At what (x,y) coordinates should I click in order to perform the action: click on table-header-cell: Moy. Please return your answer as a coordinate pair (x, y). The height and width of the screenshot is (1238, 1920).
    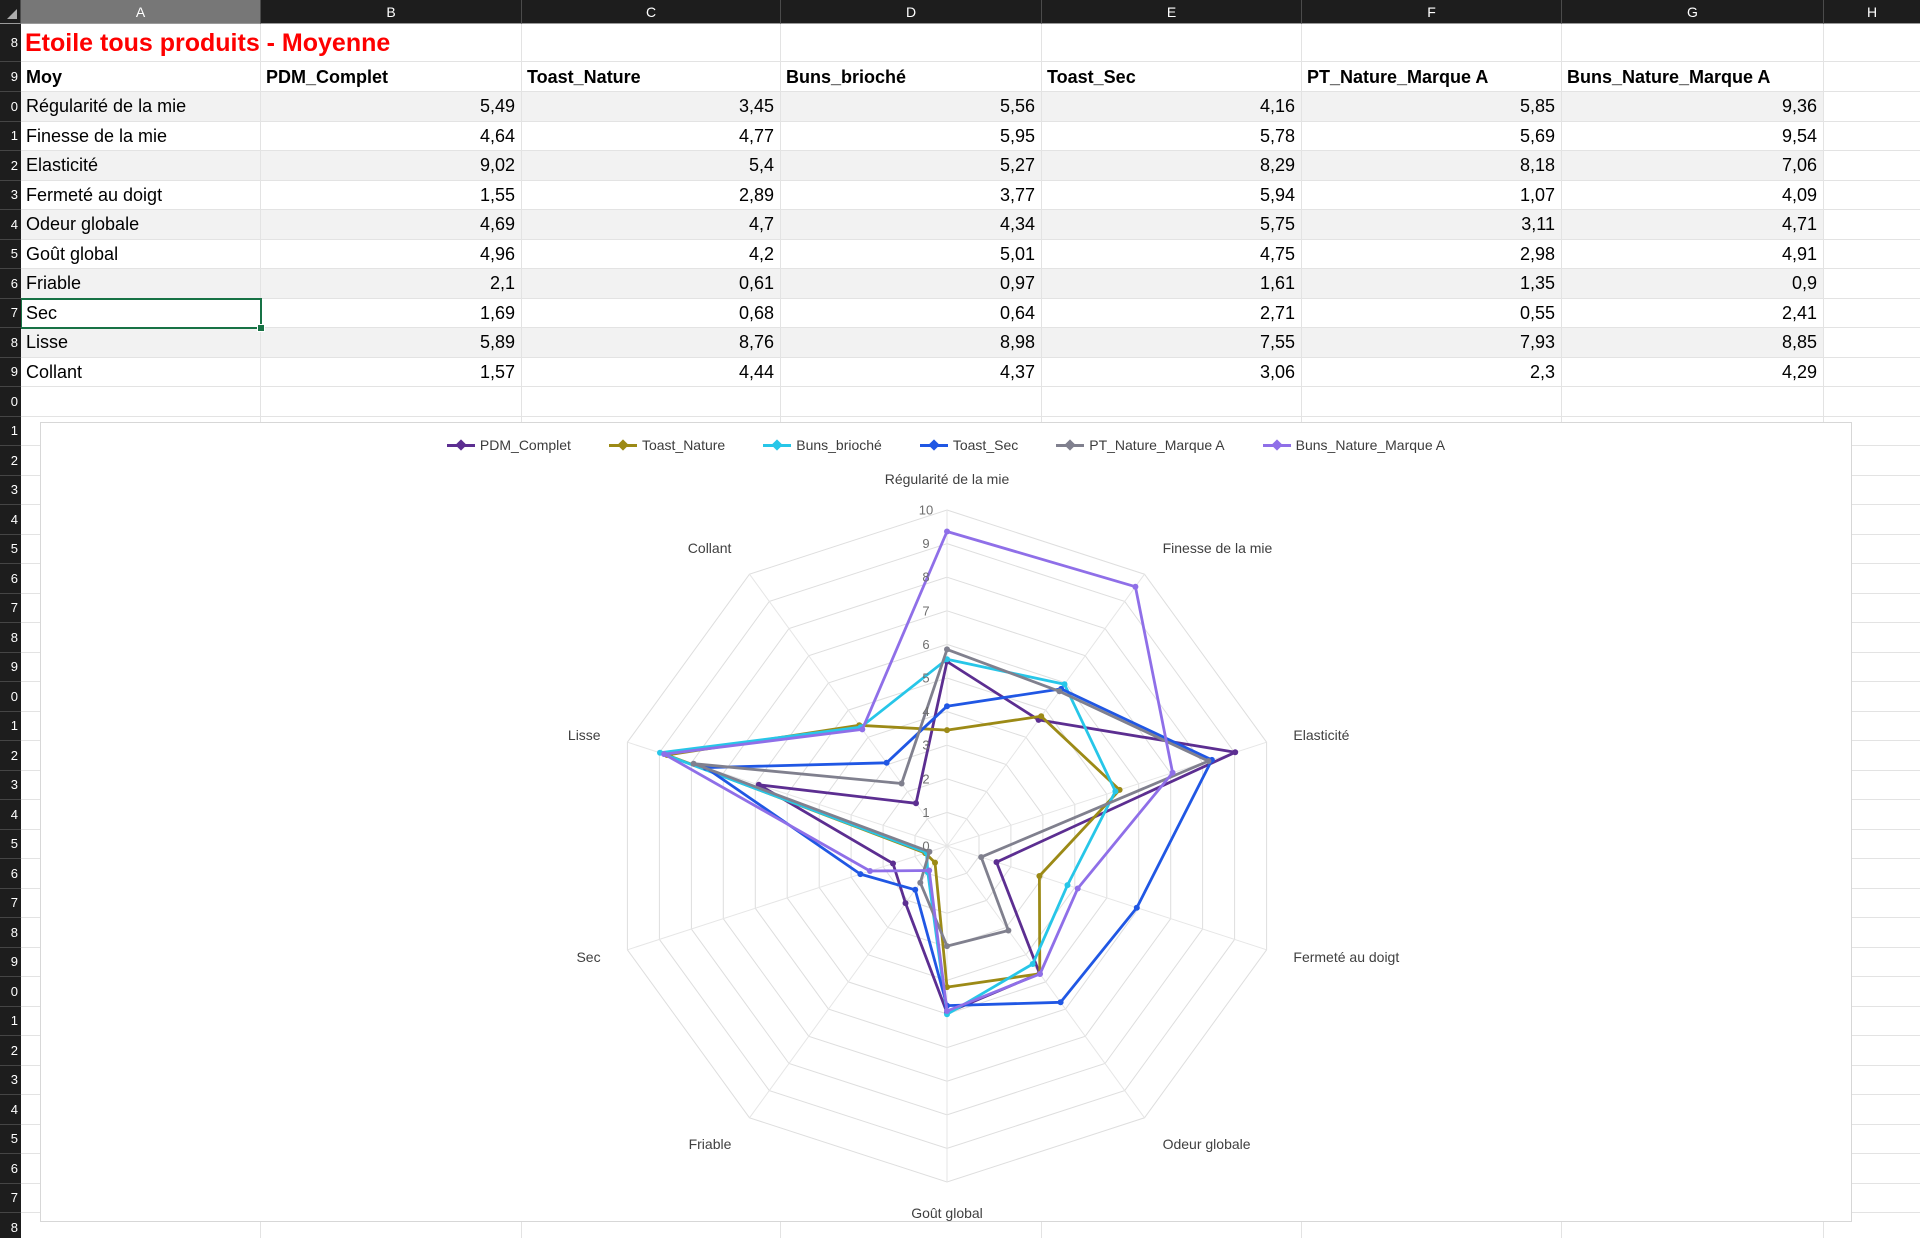
    Looking at the image, I should click on (44, 76).